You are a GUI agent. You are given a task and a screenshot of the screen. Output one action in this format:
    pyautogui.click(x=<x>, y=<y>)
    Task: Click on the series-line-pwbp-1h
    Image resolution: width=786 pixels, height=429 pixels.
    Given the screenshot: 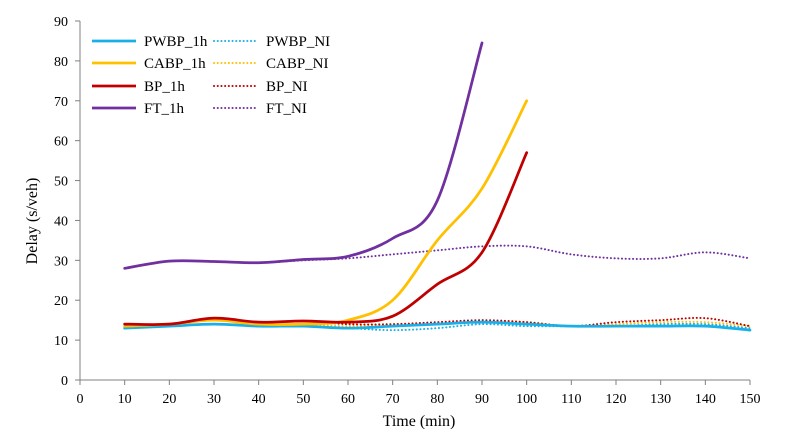 What is the action you would take?
    pyautogui.click(x=437, y=326)
    